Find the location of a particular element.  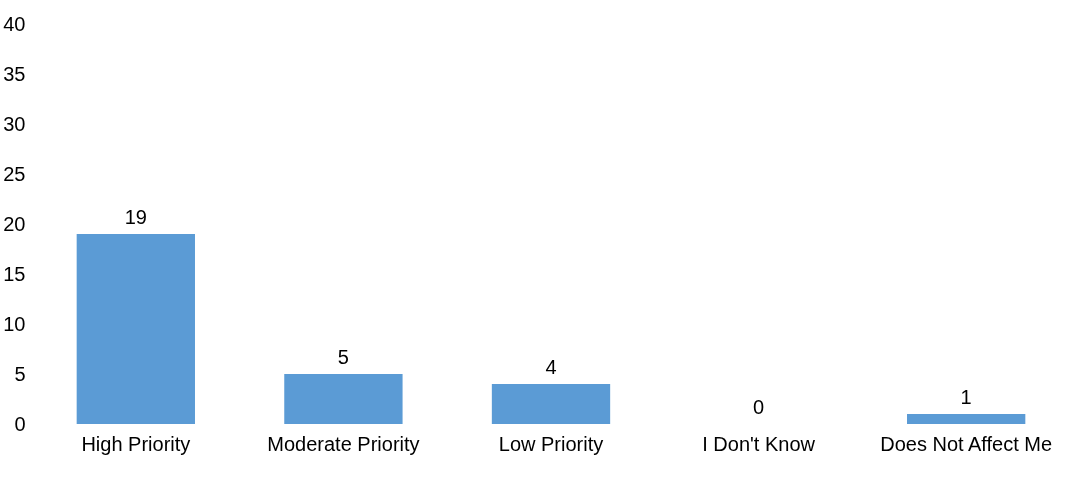

data-label: 1 is located at coordinates (966, 397).